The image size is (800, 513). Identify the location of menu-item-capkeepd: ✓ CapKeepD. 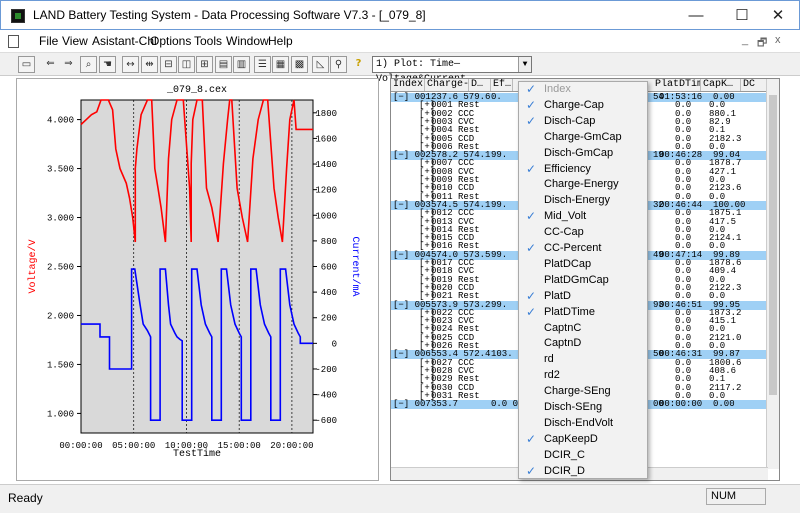
(583, 440).